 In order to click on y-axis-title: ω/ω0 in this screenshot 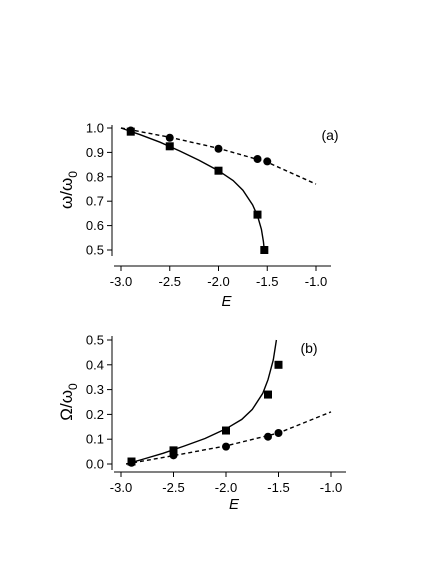, I will do `click(68, 190)`.